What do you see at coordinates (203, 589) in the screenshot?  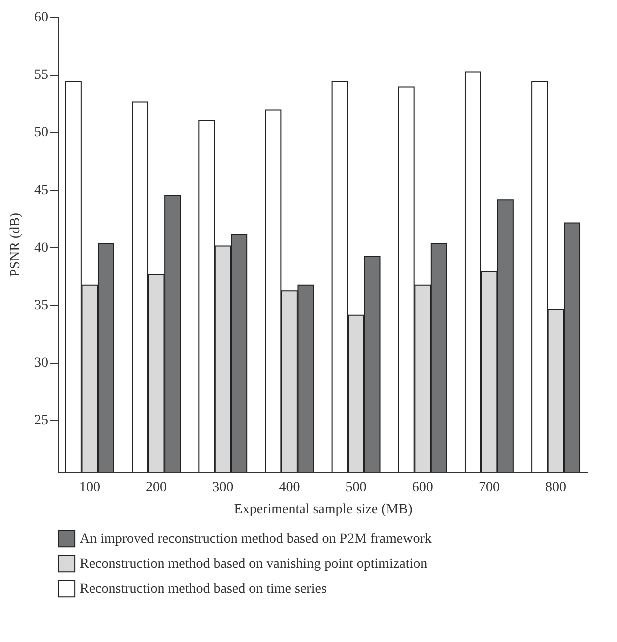 I see `legend-label: Reconstruction method based on time series` at bounding box center [203, 589].